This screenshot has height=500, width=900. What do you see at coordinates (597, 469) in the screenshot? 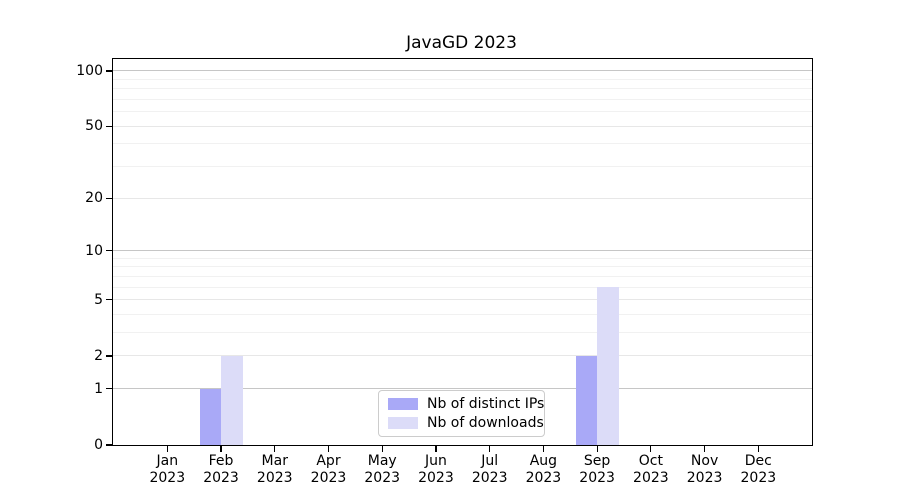
I see `x-tick-label: Sep 2023` at bounding box center [597, 469].